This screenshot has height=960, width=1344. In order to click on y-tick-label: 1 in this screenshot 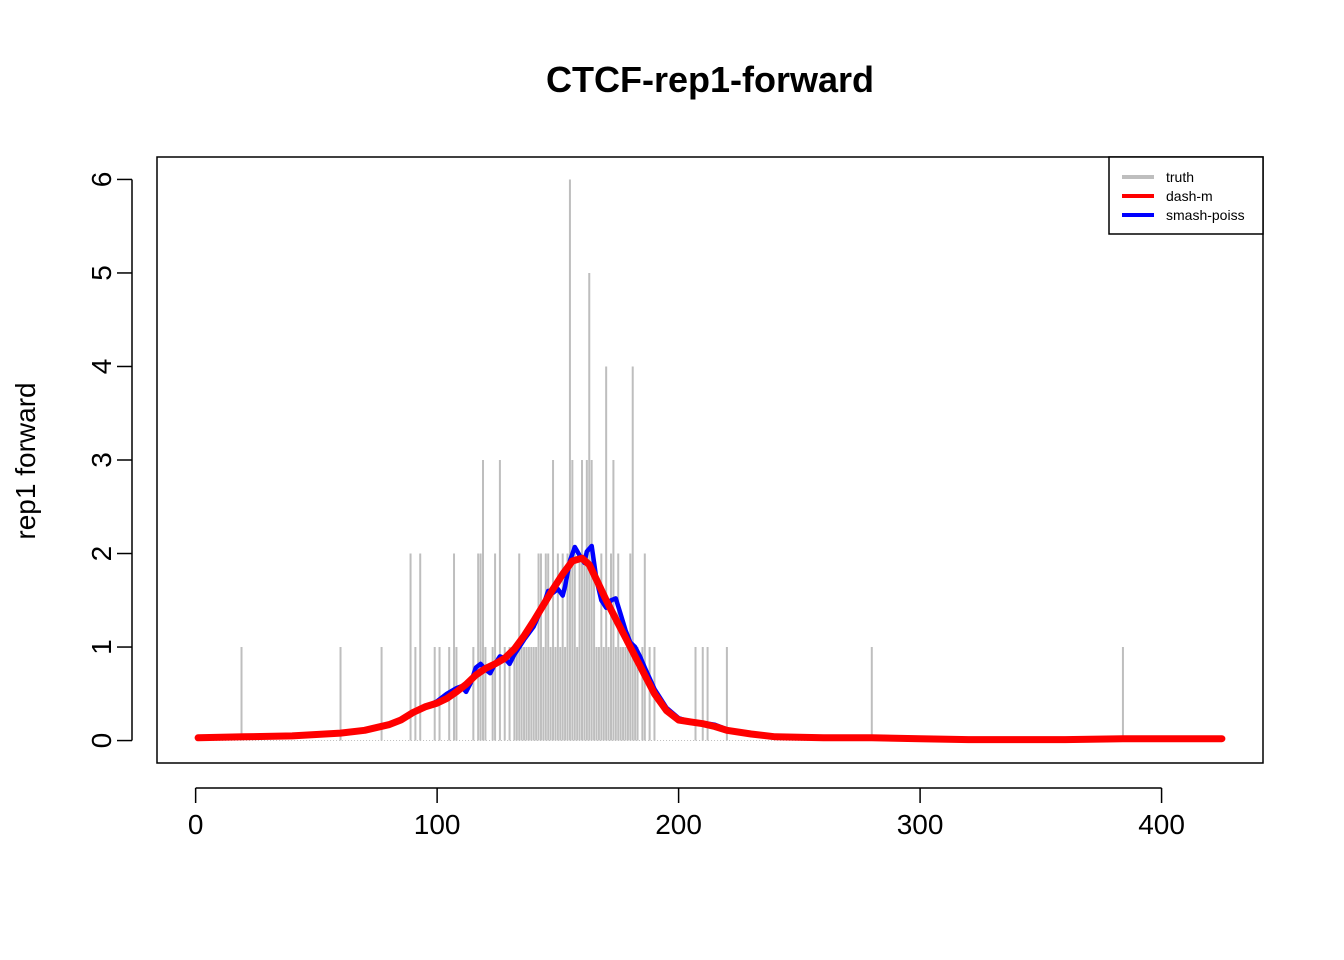, I will do `click(101, 647)`.